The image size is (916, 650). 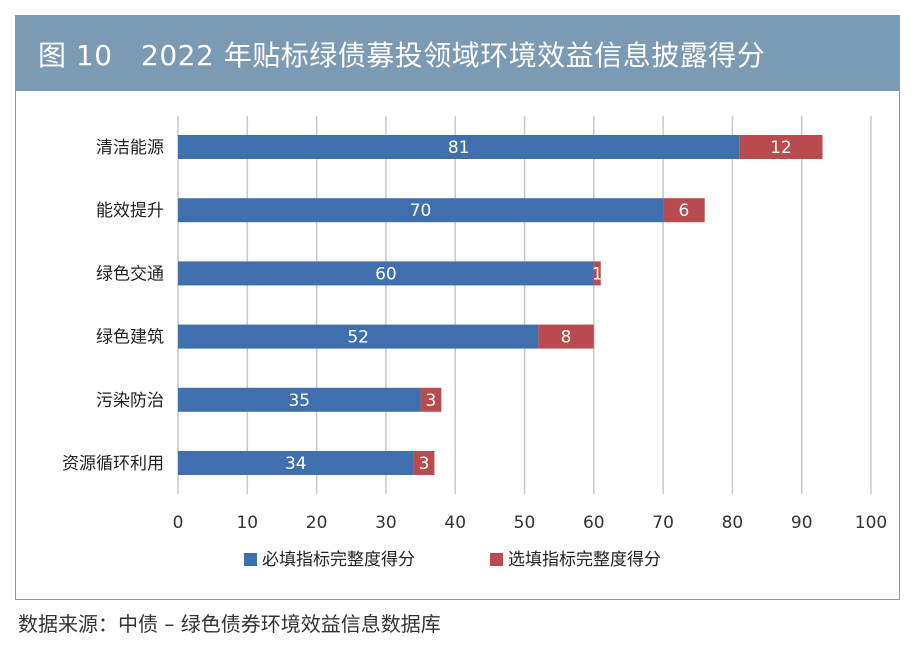 What do you see at coordinates (113, 464) in the screenshot?
I see `category-label: 资源循环利用` at bounding box center [113, 464].